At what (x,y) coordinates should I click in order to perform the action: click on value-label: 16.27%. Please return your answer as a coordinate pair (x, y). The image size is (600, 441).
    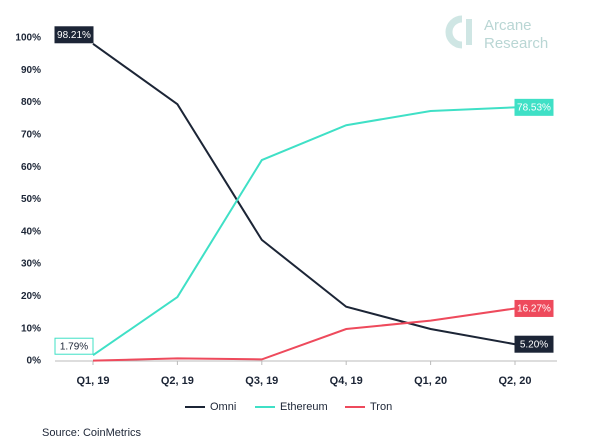
    Looking at the image, I should click on (534, 308).